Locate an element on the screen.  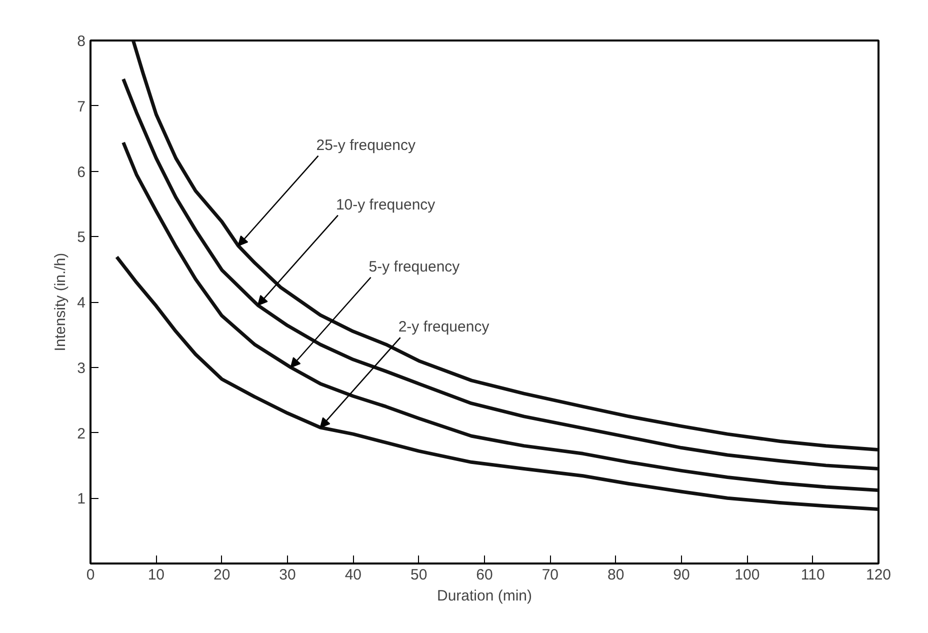
x-tick-label: 100 is located at coordinates (747, 575).